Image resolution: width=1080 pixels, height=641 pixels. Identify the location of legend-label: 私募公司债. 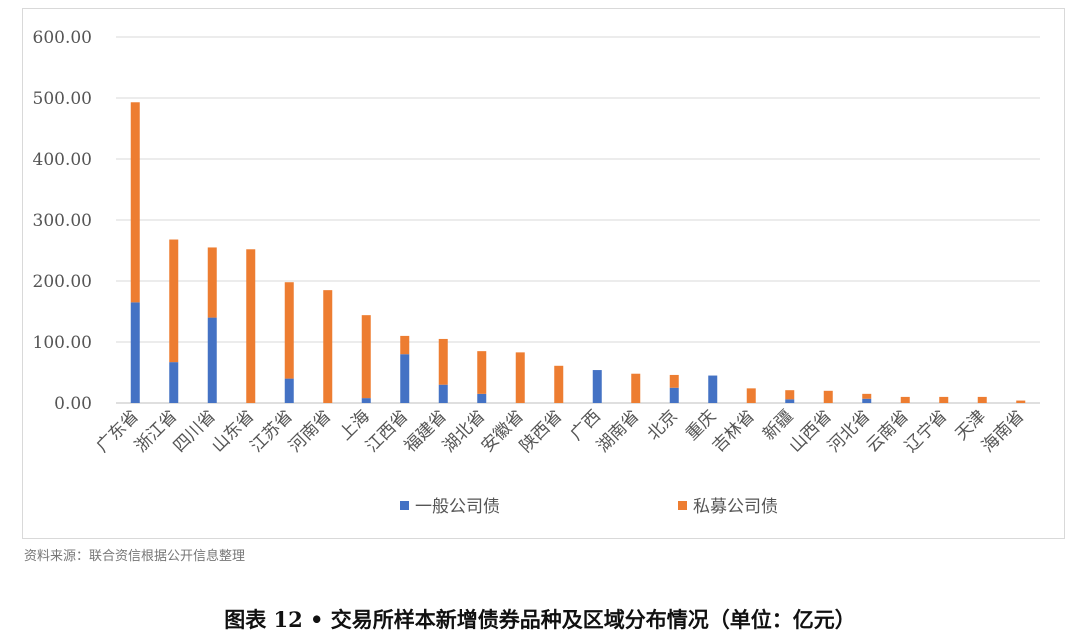
(735, 507).